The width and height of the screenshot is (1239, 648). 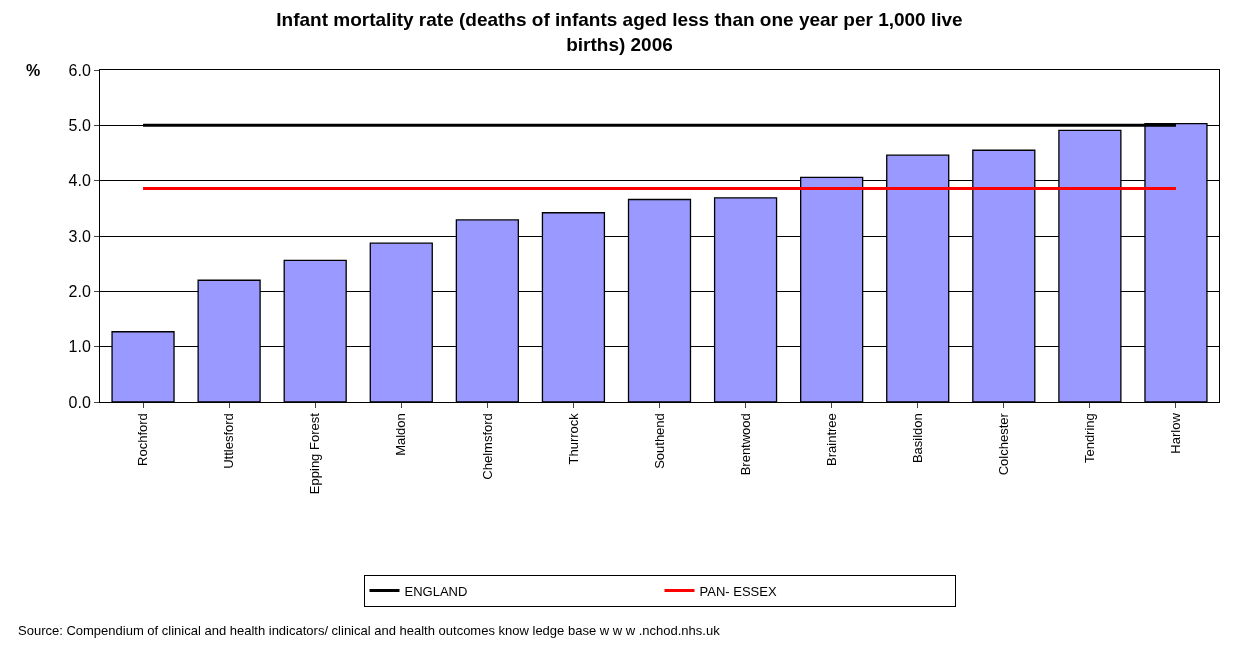 I want to click on y-axis-title: %, so click(x=33, y=70).